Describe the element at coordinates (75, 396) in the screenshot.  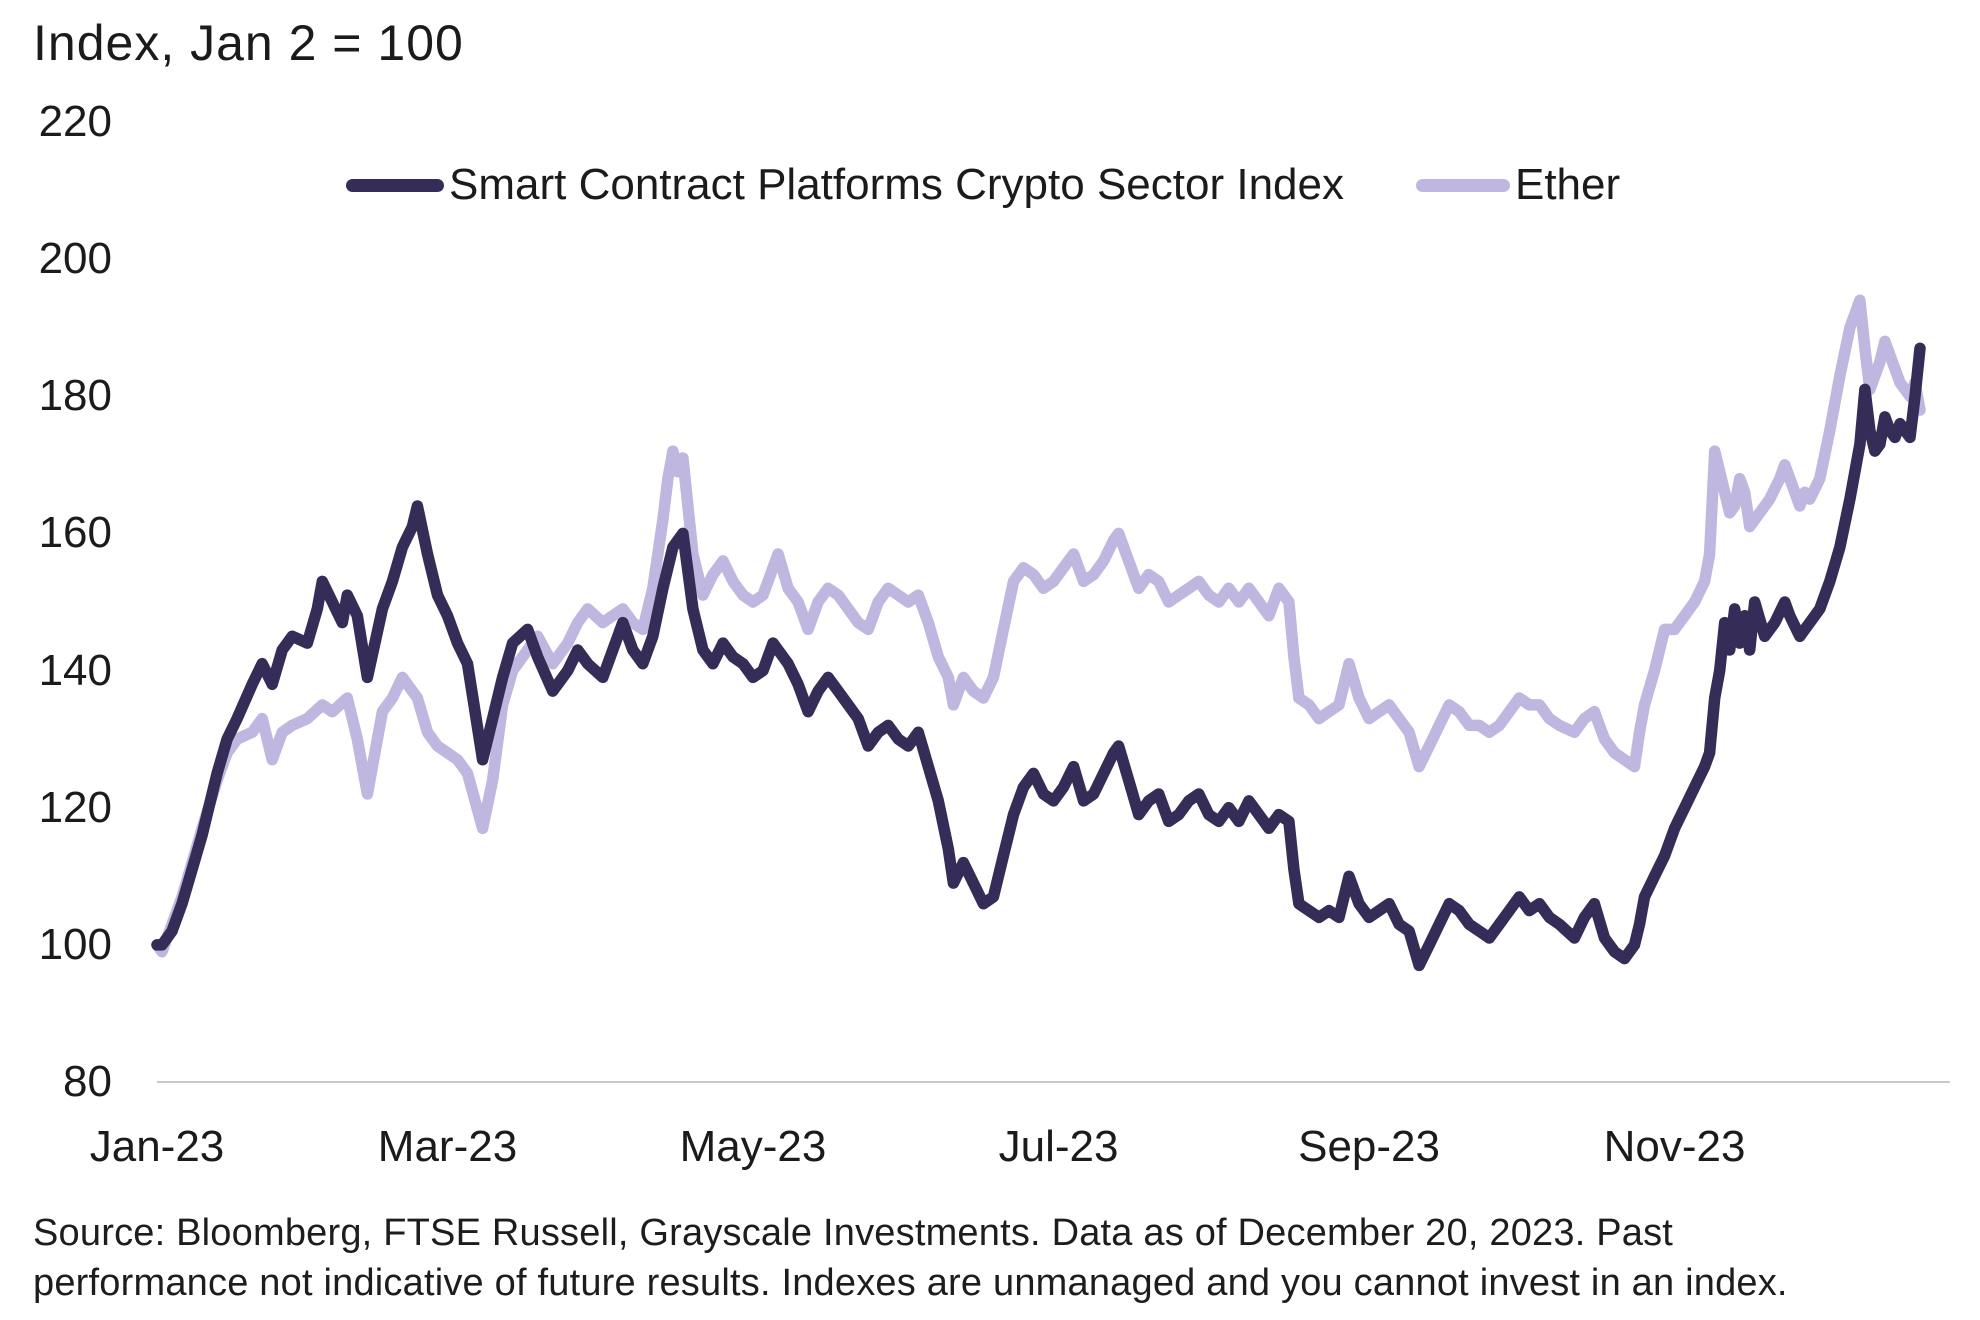
I see `y-tick-label-180: 180` at that location.